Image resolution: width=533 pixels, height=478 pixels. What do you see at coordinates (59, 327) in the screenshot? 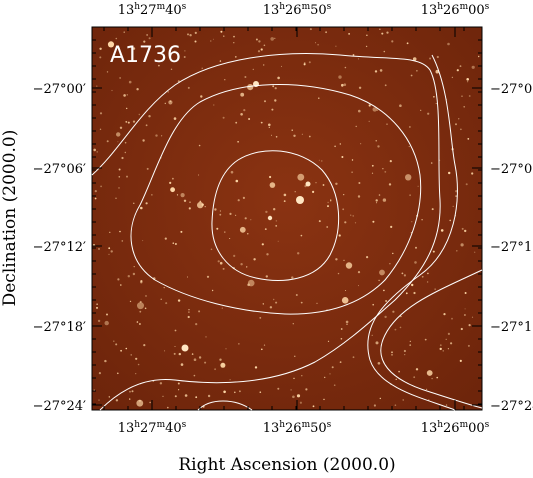
I see `dec-tick-label-left: −27°18′` at bounding box center [59, 327].